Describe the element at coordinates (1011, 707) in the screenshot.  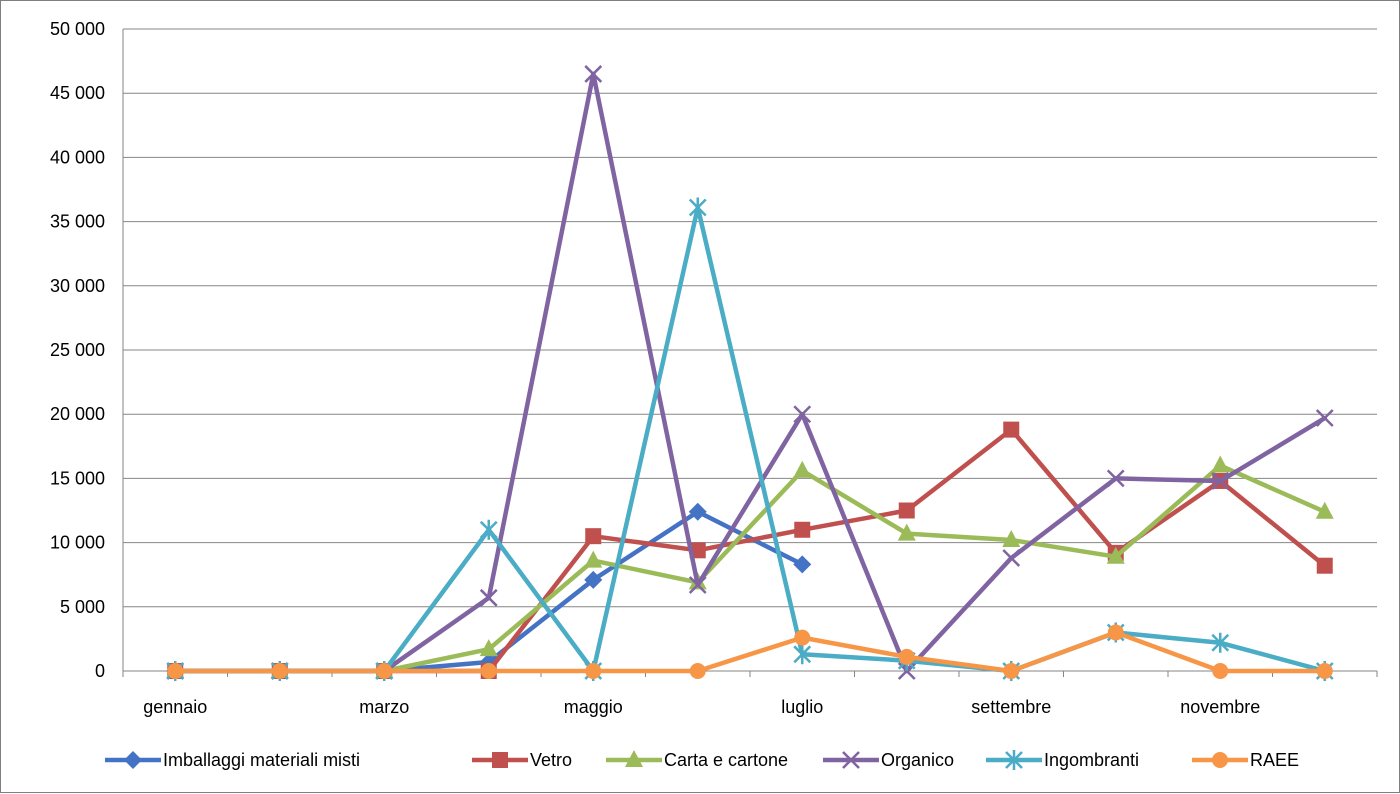
I see `x-tick-label: settembre` at that location.